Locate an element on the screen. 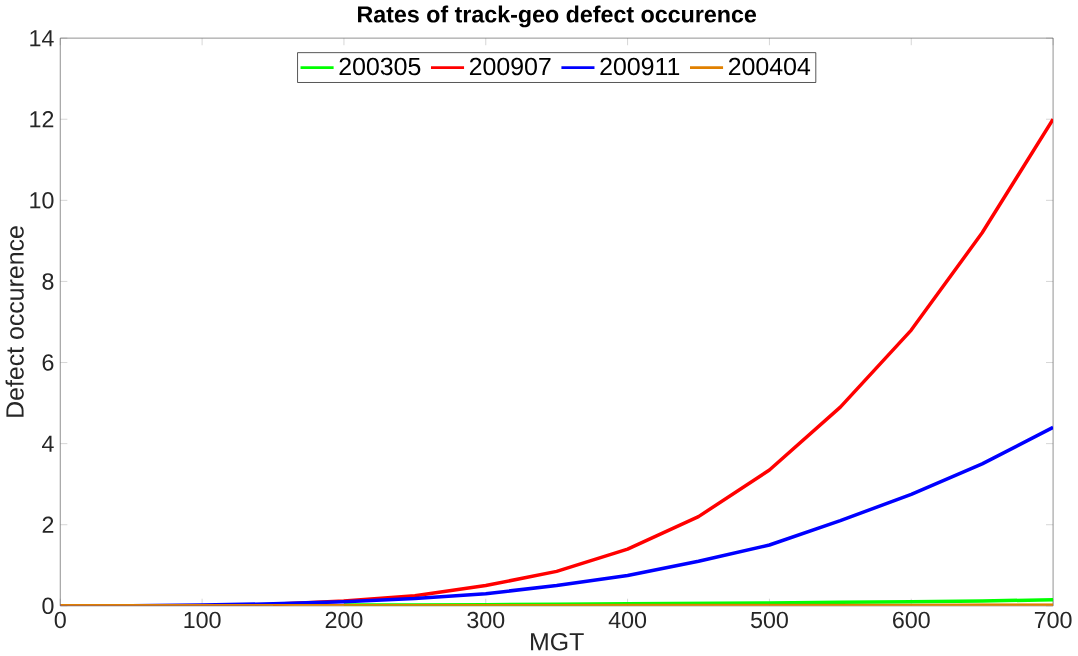  x-tick-label: 500 is located at coordinates (769, 620).